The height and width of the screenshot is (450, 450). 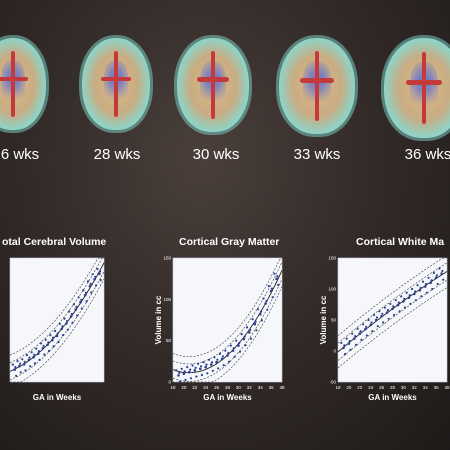 What do you see at coordinates (447, 387) in the screenshot?
I see `x-tick-label: 38` at bounding box center [447, 387].